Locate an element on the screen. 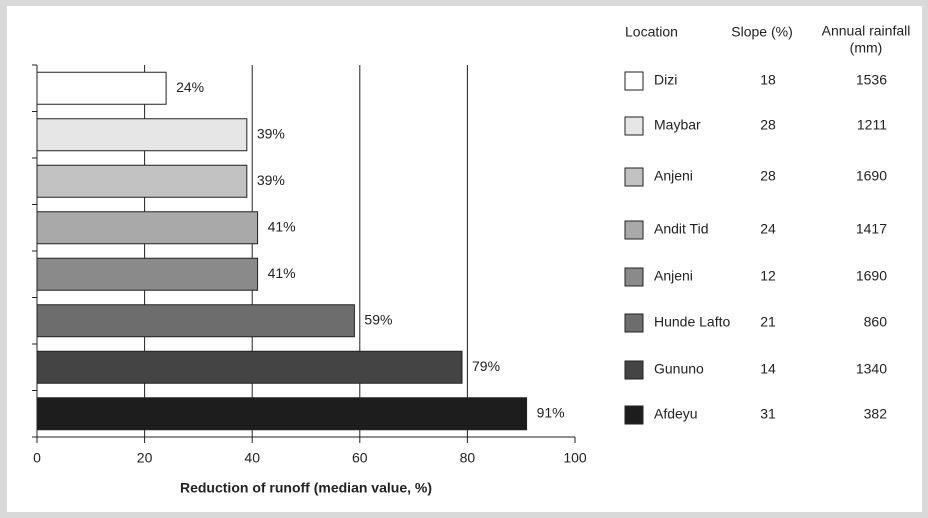  x-tick-label: 60 is located at coordinates (360, 458).